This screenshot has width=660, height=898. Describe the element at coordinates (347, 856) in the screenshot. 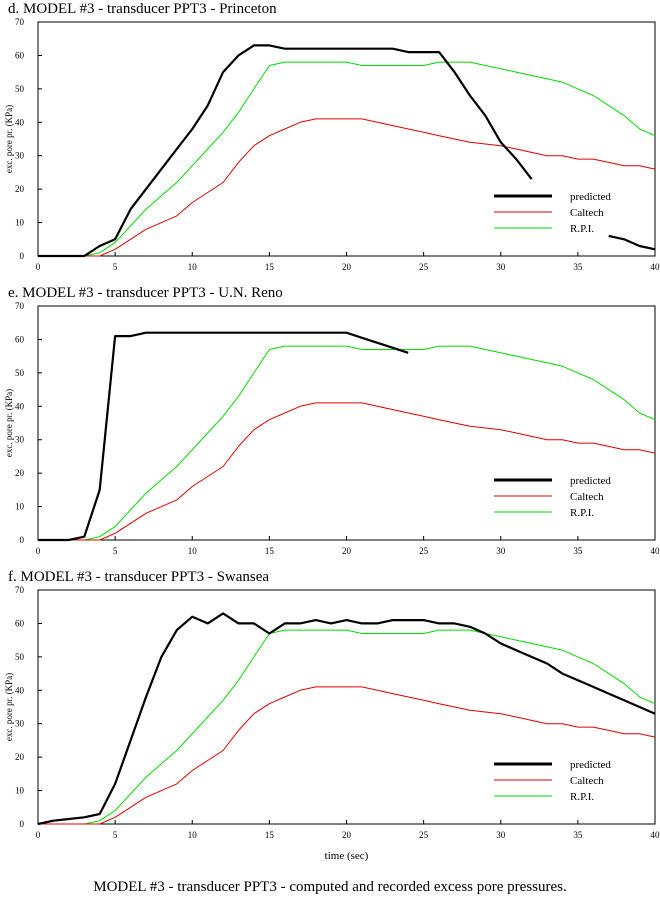

I see `x-axis-label: time (sec)` at that location.